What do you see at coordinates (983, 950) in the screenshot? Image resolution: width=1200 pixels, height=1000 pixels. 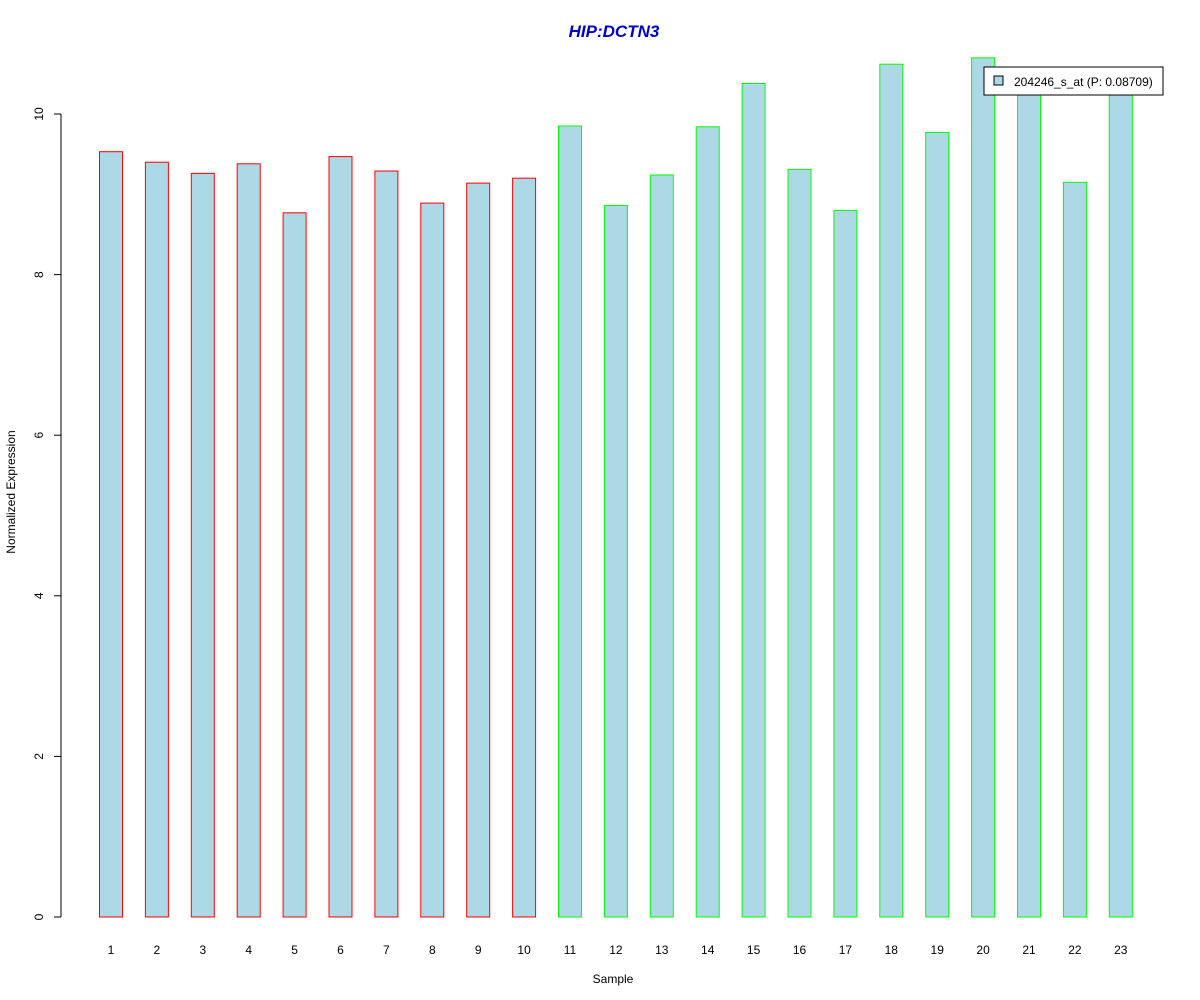 I see `x-tick-label: 20` at bounding box center [983, 950].